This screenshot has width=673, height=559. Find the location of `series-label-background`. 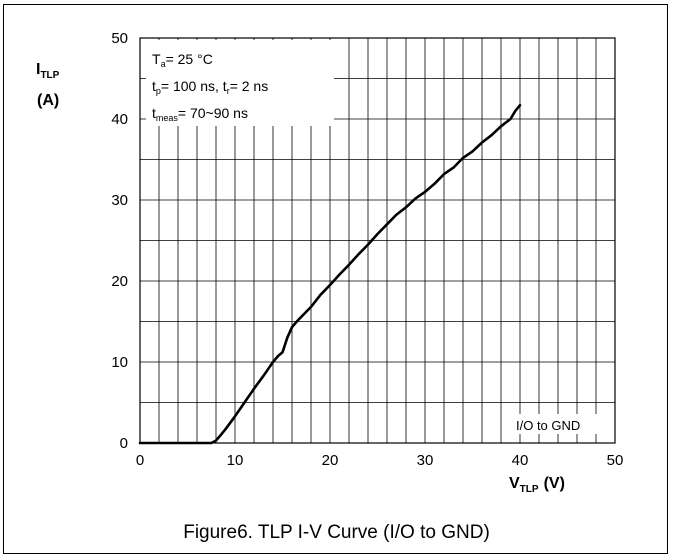

series-label-background is located at coordinates (557, 424).